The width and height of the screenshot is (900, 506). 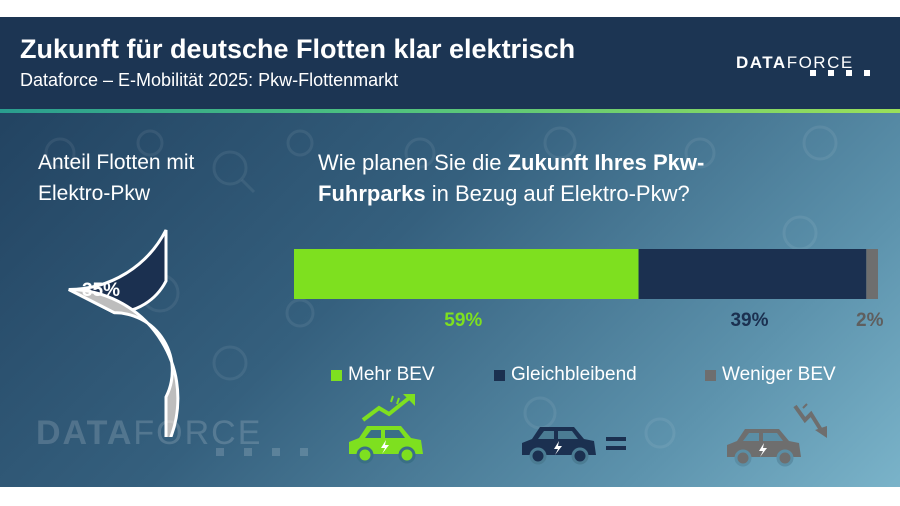 What do you see at coordinates (372, 193) in the screenshot?
I see `question-bold2: Fuhrparks` at bounding box center [372, 193].